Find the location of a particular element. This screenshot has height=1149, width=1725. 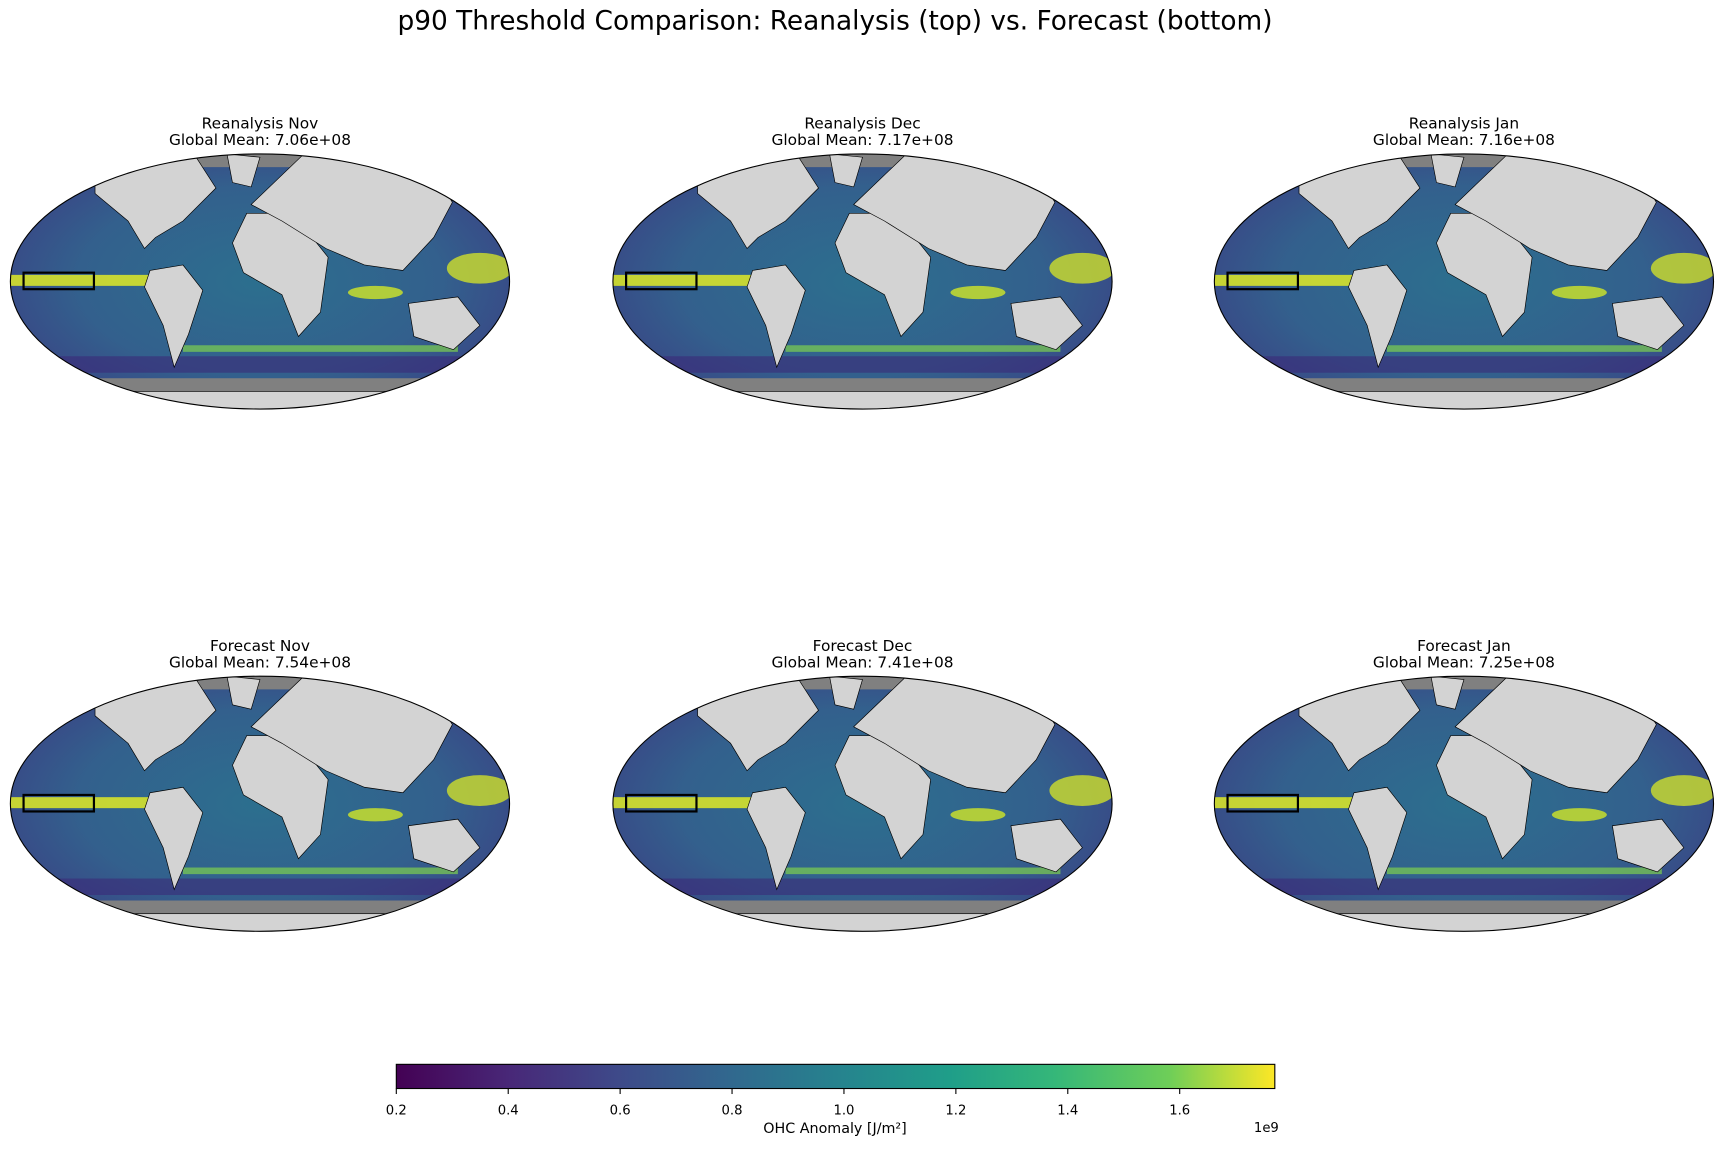

colorbar-ticks: 0.2 0.4 0.6 0.8 1.0 1.2 1.4 1.6 is located at coordinates (788, 1103).